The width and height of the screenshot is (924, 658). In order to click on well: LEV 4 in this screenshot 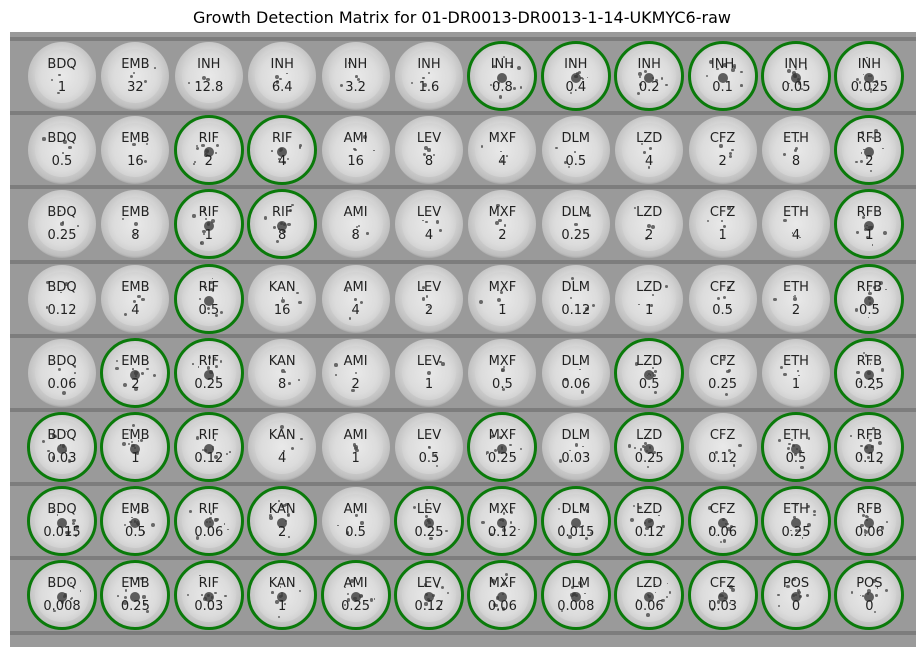, I will do `click(429, 224)`.